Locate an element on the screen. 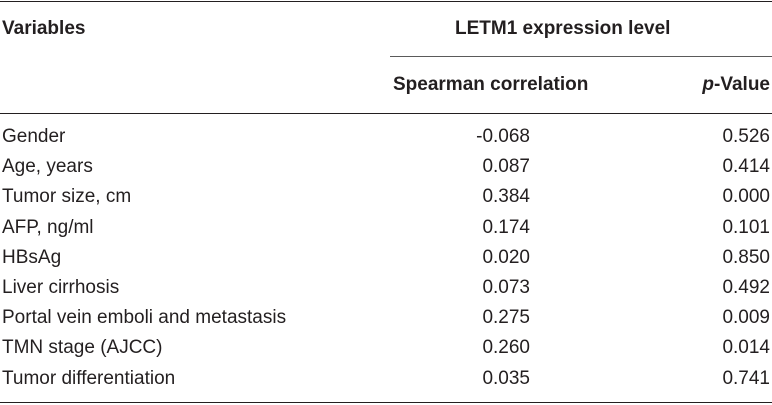 Image resolution: width=772 pixels, height=405 pixels. header-spearman: Spearman correlation is located at coordinates (491, 84).